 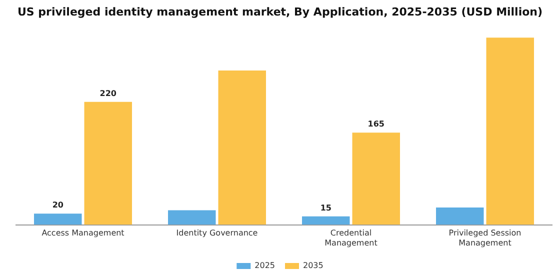 What do you see at coordinates (217, 233) in the screenshot?
I see `x-tick-label: Identity Governance` at bounding box center [217, 233].